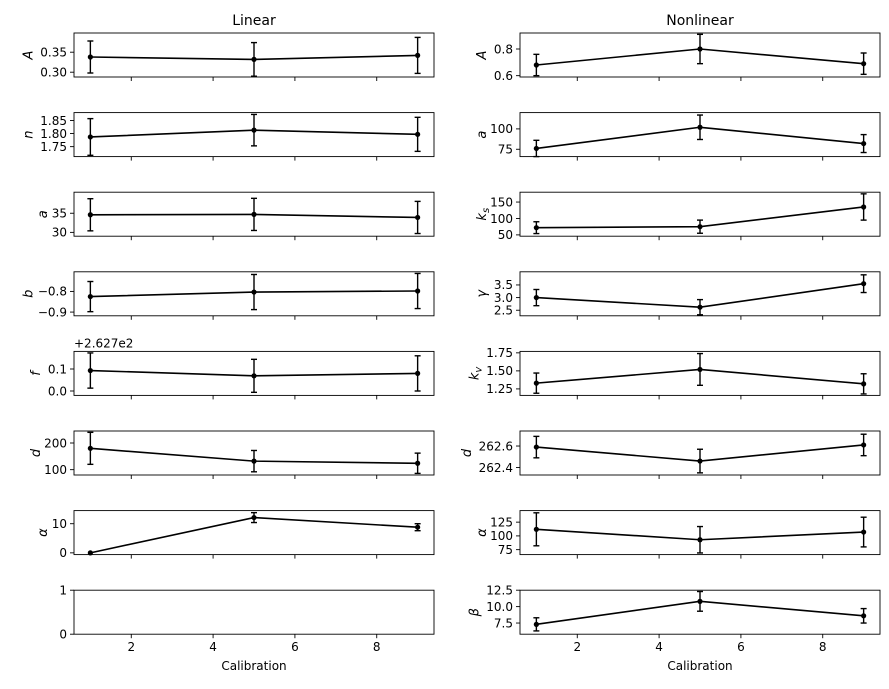 This screenshot has width=889, height=689. I want to click on y-tick-label: 35, so click(59, 214).